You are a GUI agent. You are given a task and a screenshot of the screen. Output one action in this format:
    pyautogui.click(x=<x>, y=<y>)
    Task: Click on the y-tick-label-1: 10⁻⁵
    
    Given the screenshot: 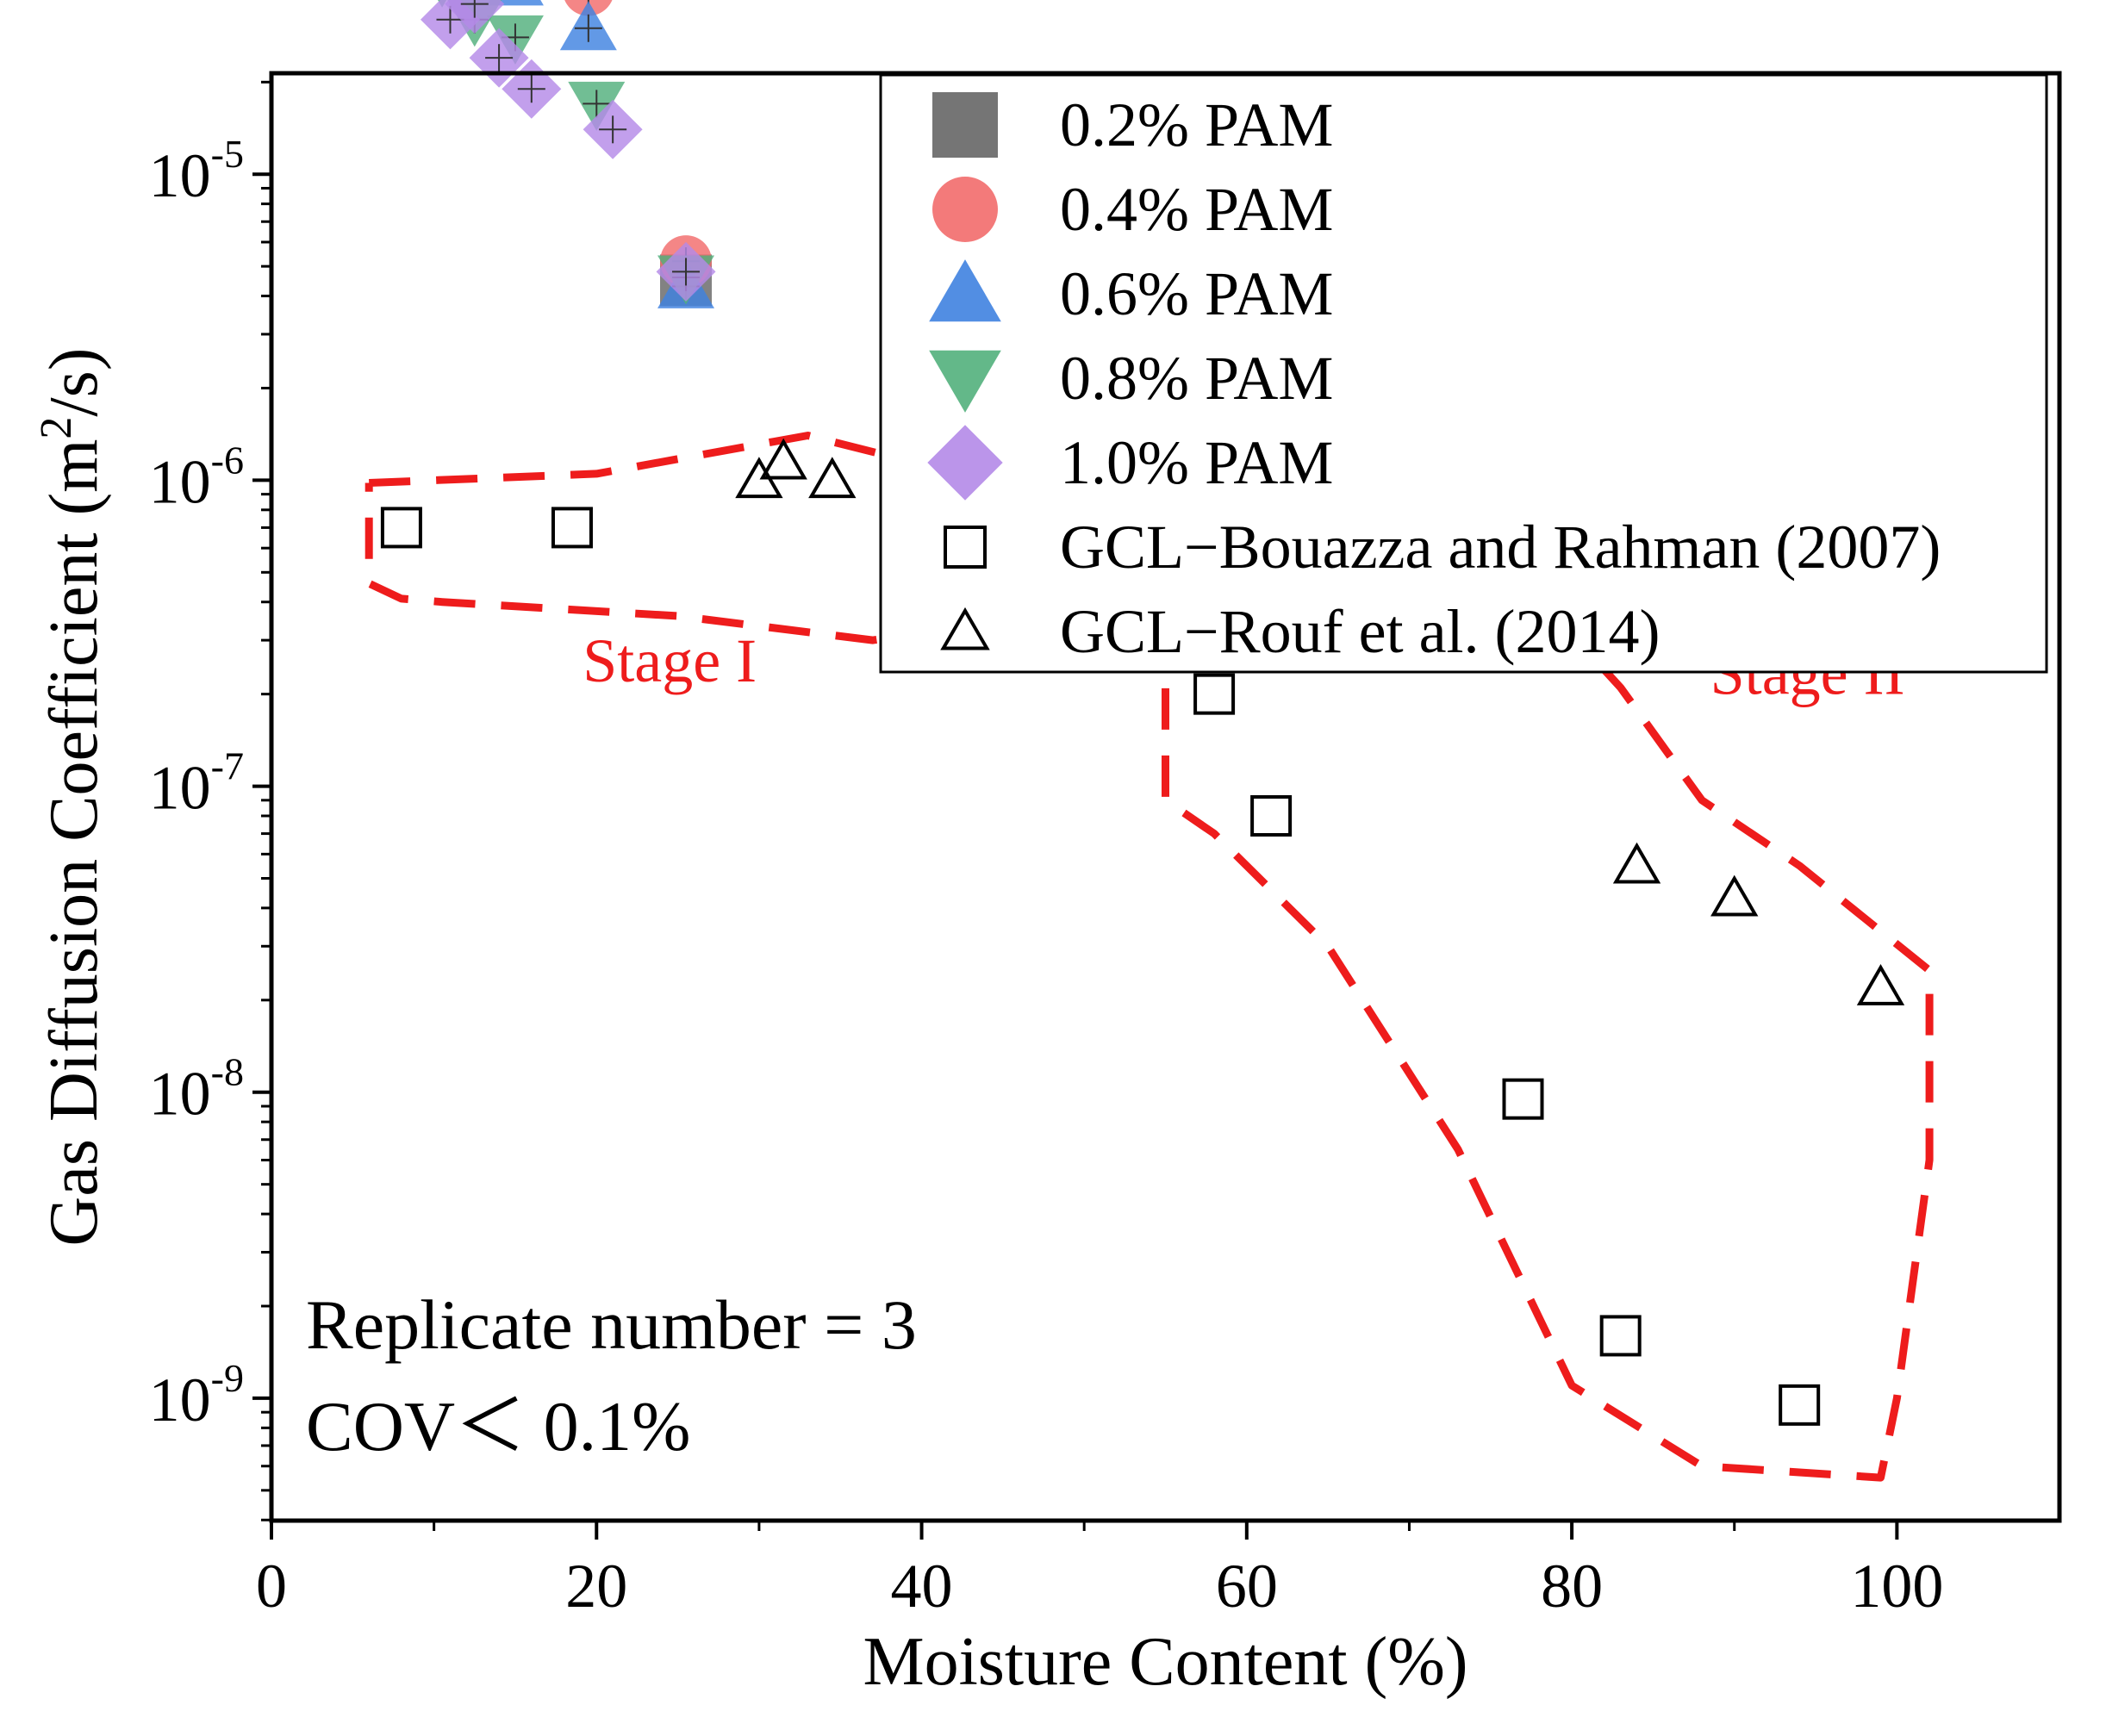 What is the action you would take?
    pyautogui.click(x=196, y=171)
    